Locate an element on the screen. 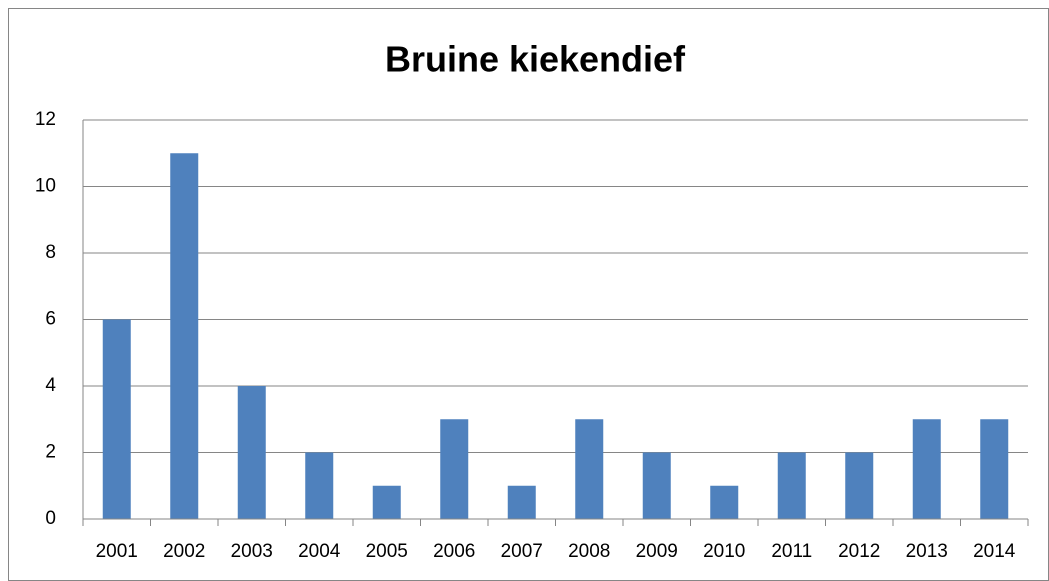  y-tick-label: 12 is located at coordinates (45, 119).